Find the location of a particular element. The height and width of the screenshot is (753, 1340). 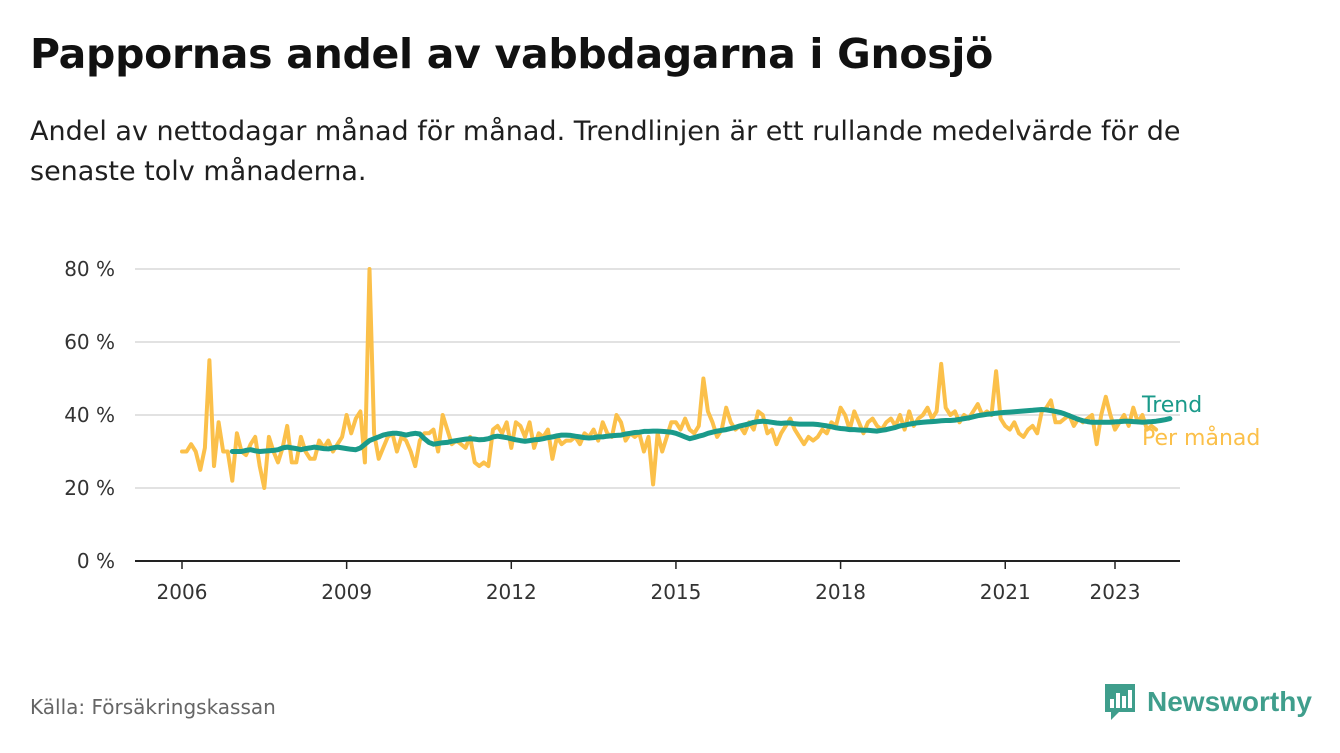

x-tick-label: 2015 is located at coordinates (675, 592).